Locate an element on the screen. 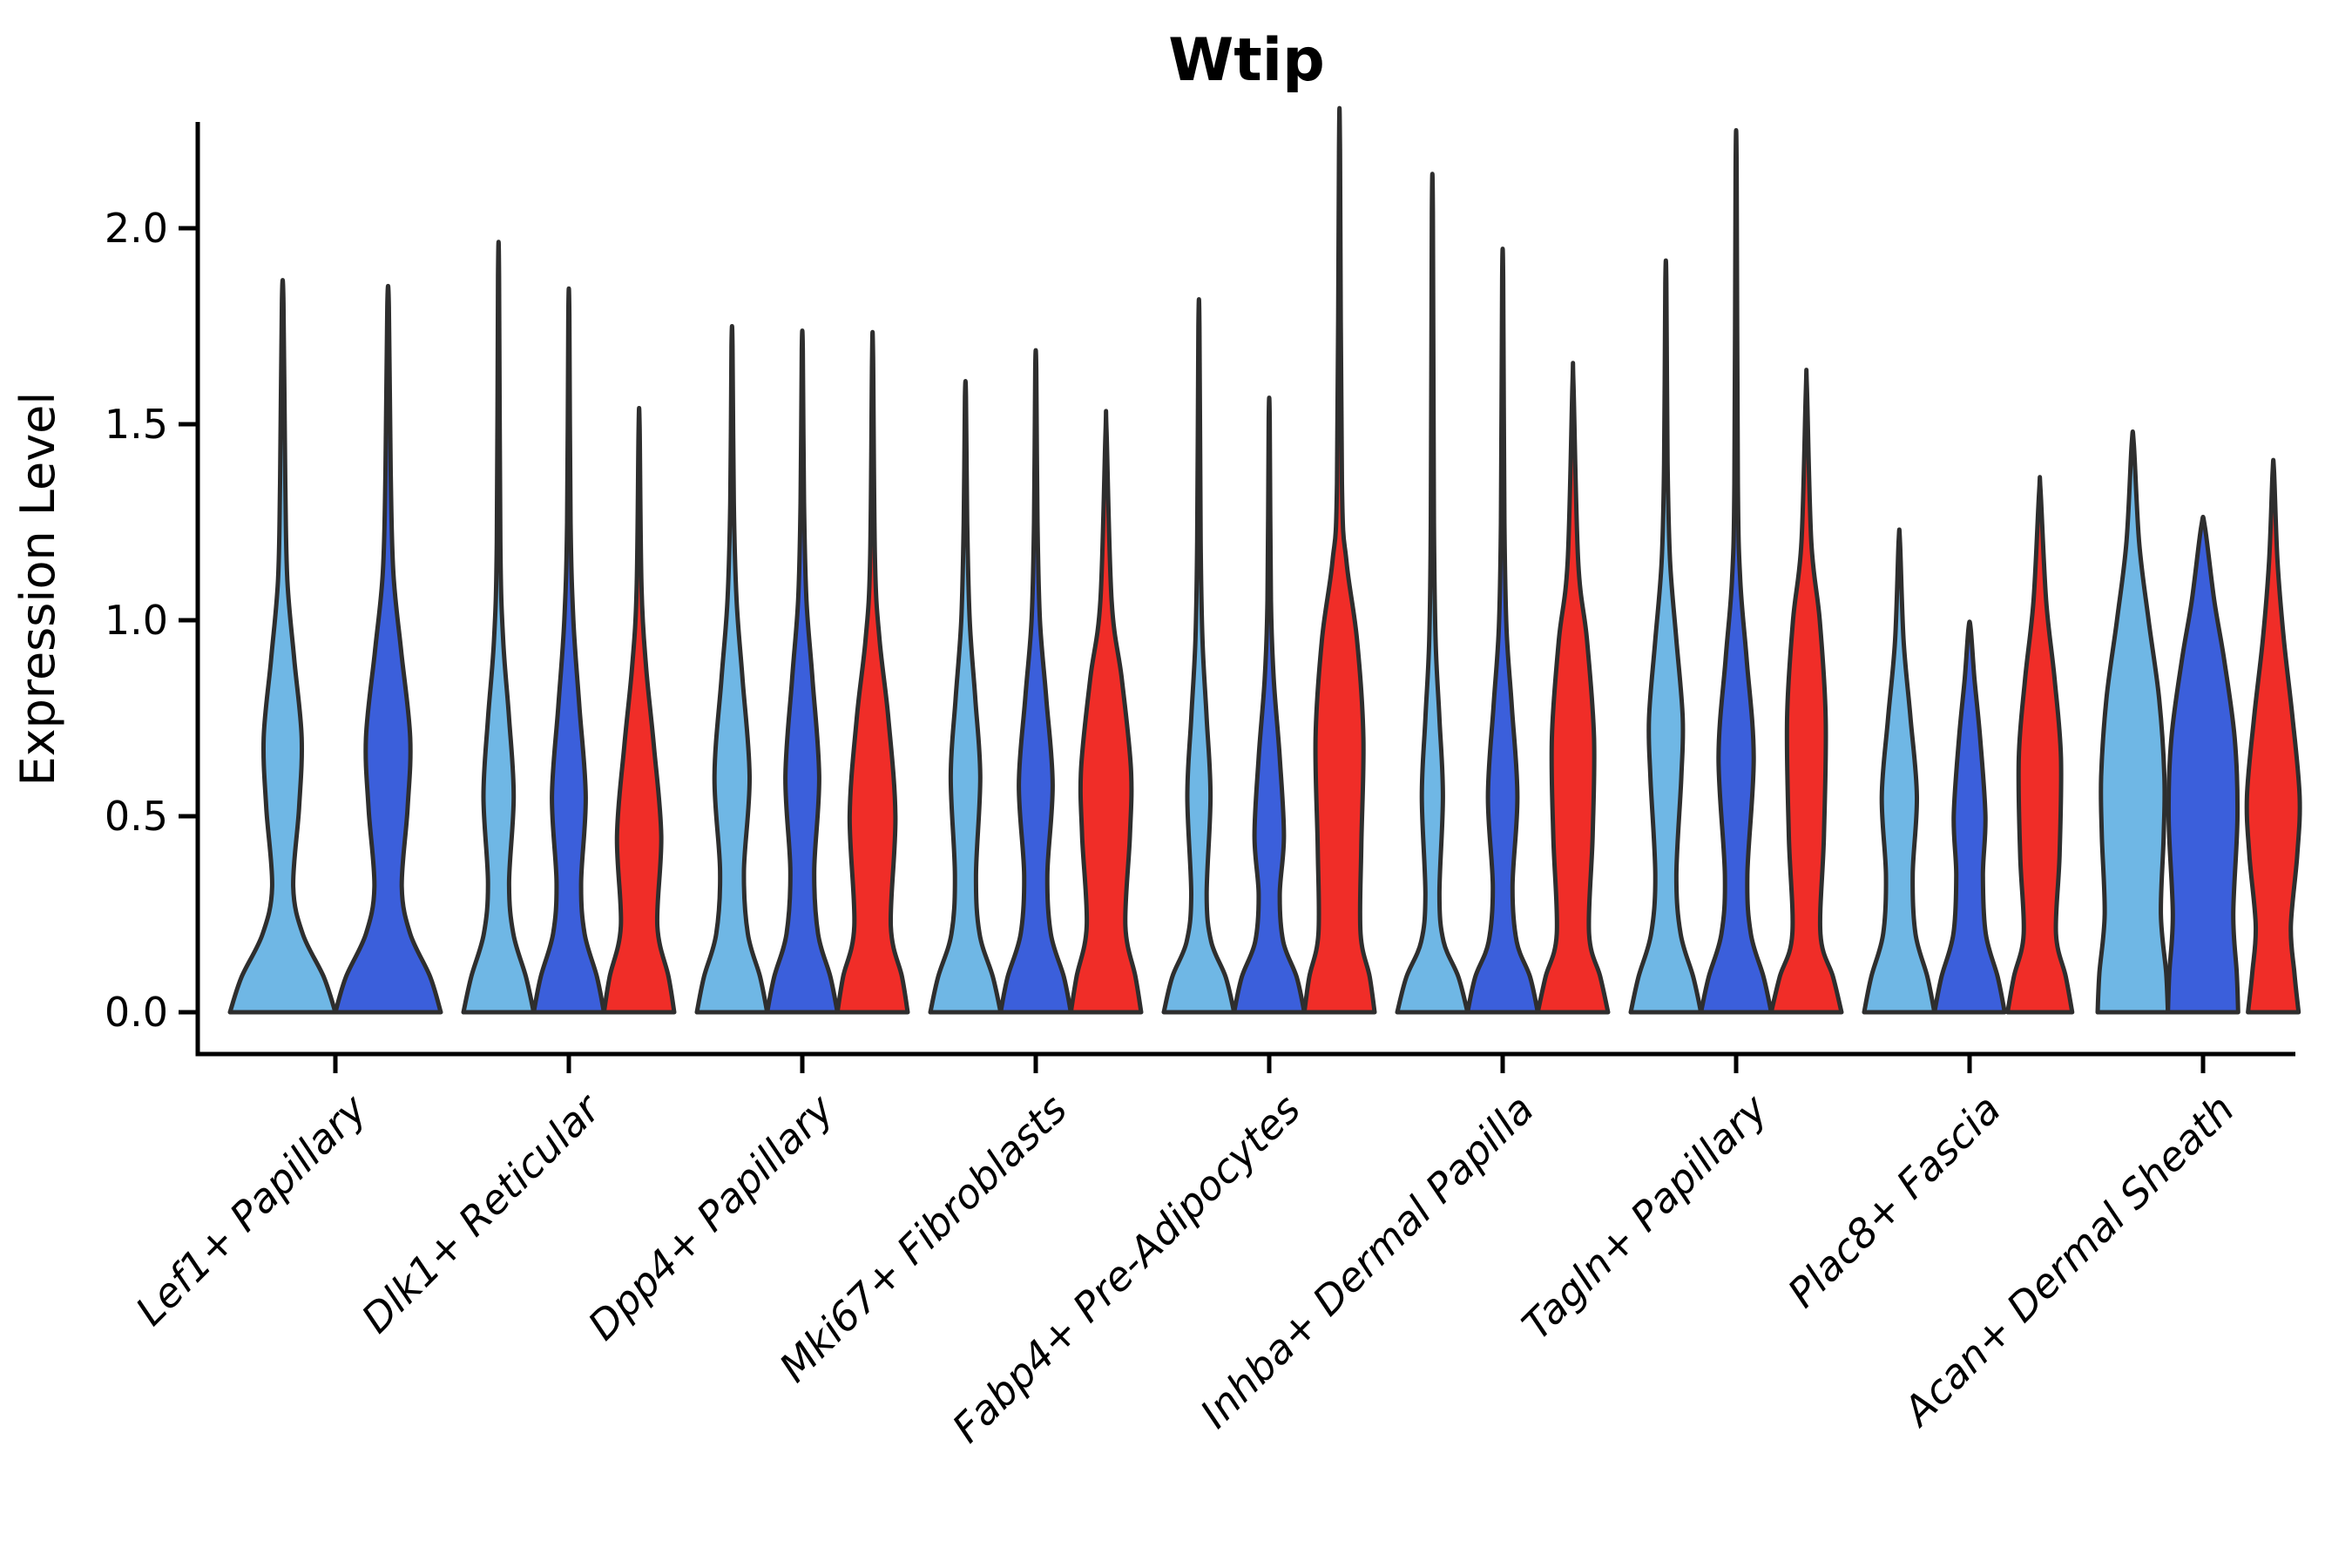 The width and height of the screenshot is (2352, 1568). violin-inhba-dermal-papilla-dark_blue is located at coordinates (1502, 631).